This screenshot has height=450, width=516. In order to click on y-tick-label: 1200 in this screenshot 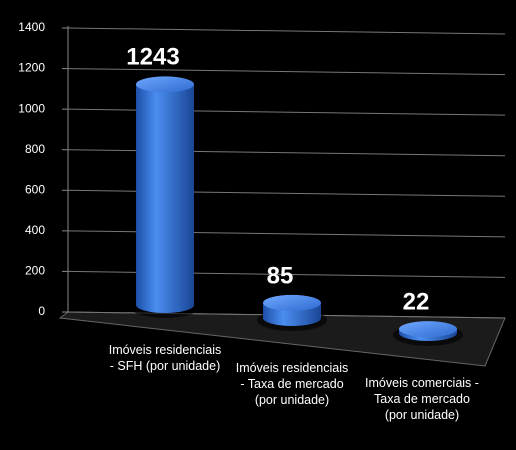, I will do `click(31, 68)`.